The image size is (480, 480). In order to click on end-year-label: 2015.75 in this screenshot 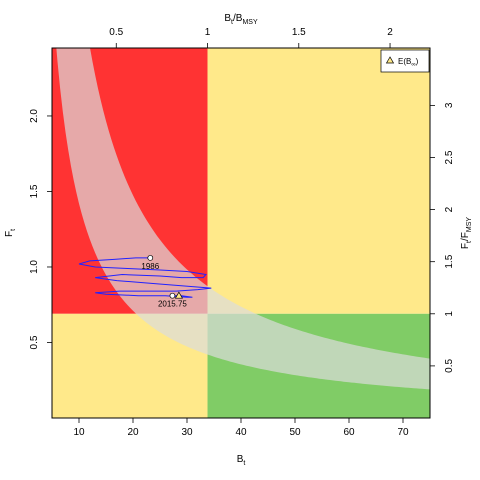, I will do `click(172, 304)`.